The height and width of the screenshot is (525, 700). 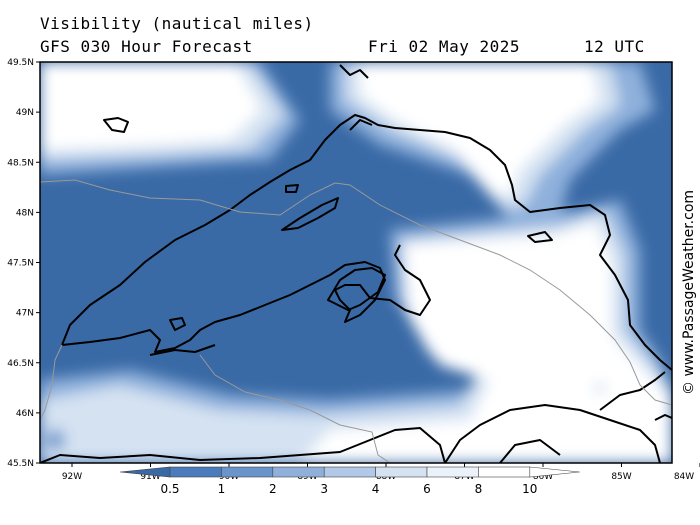 What do you see at coordinates (20, 163) in the screenshot?
I see `lat-tick-label: 48.5N` at bounding box center [20, 163].